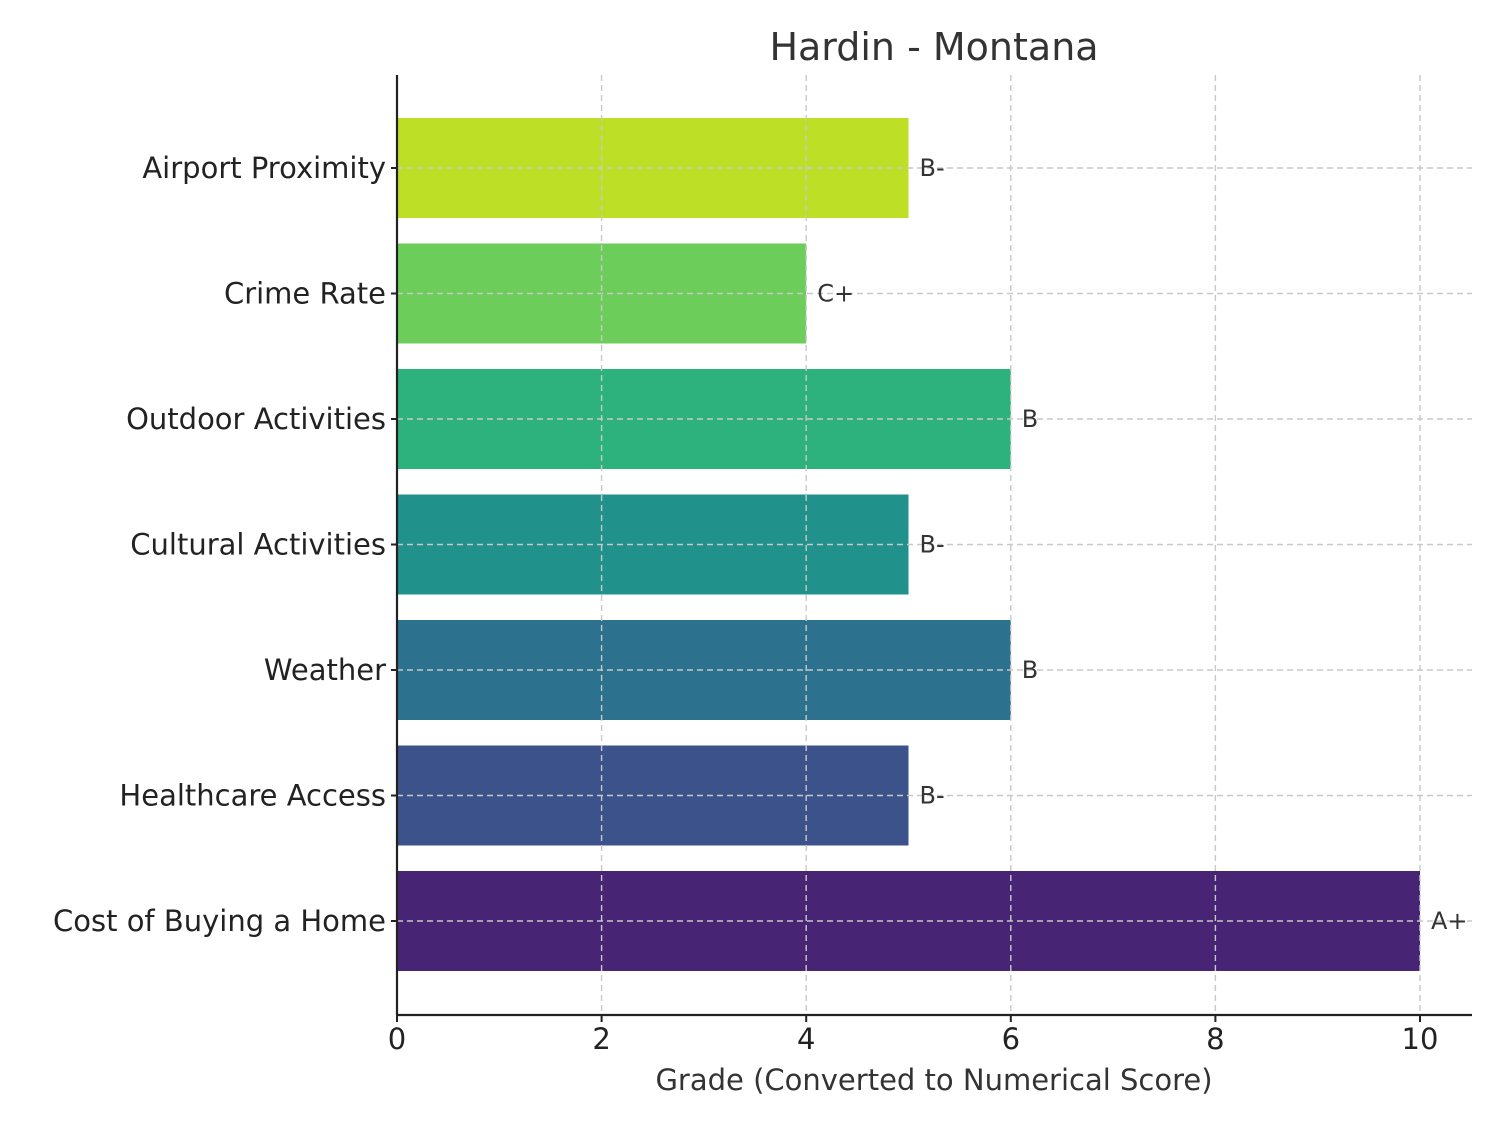 The width and height of the screenshot is (1500, 1129). What do you see at coordinates (601, 1039) in the screenshot?
I see `x-tick-label: 2` at bounding box center [601, 1039].